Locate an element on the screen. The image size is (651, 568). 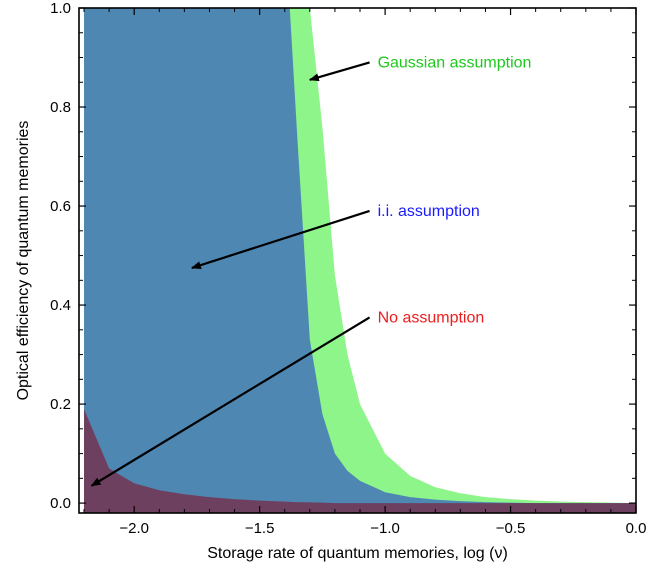
arrow-no-assumption is located at coordinates (230, 401).